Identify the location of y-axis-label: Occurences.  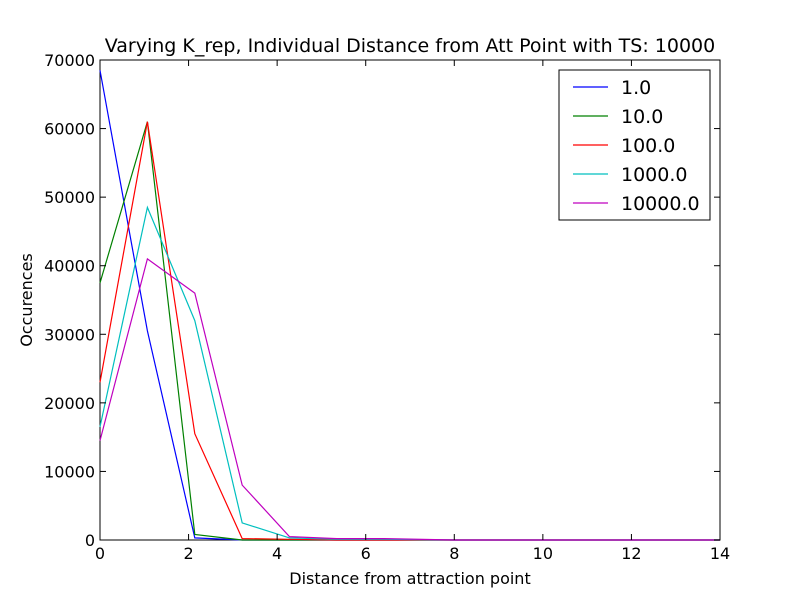
(26, 300).